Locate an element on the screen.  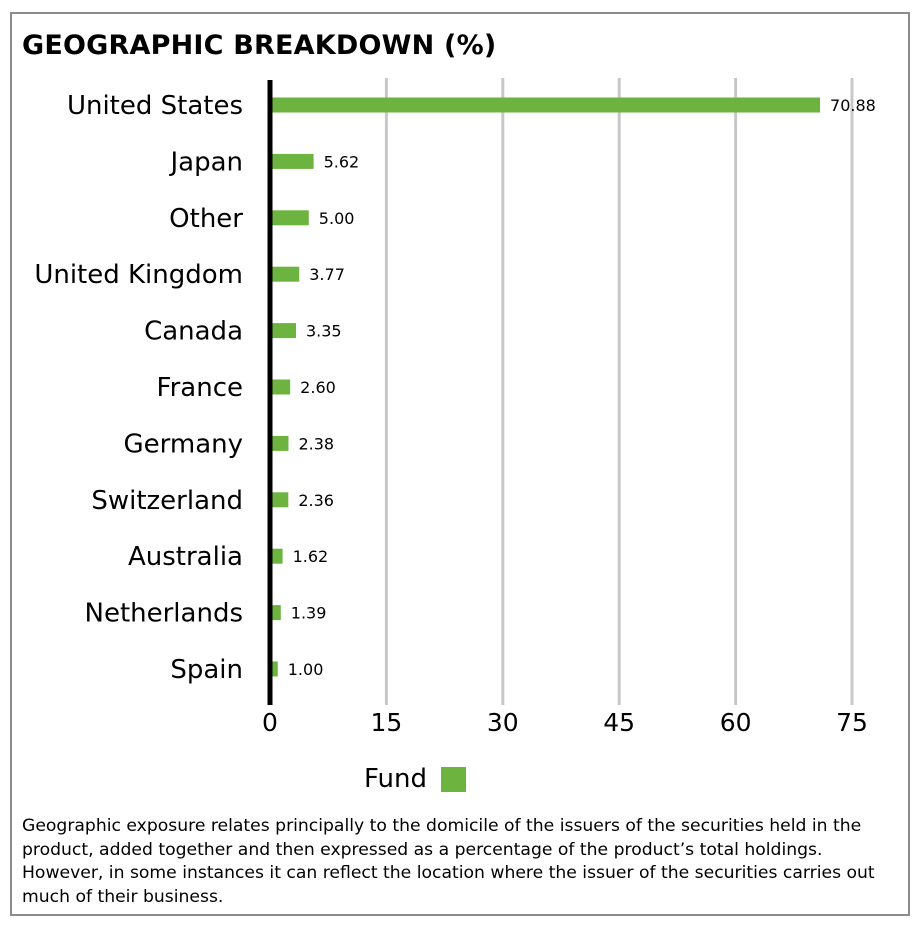
x-tick-label: 0 is located at coordinates (270, 722).